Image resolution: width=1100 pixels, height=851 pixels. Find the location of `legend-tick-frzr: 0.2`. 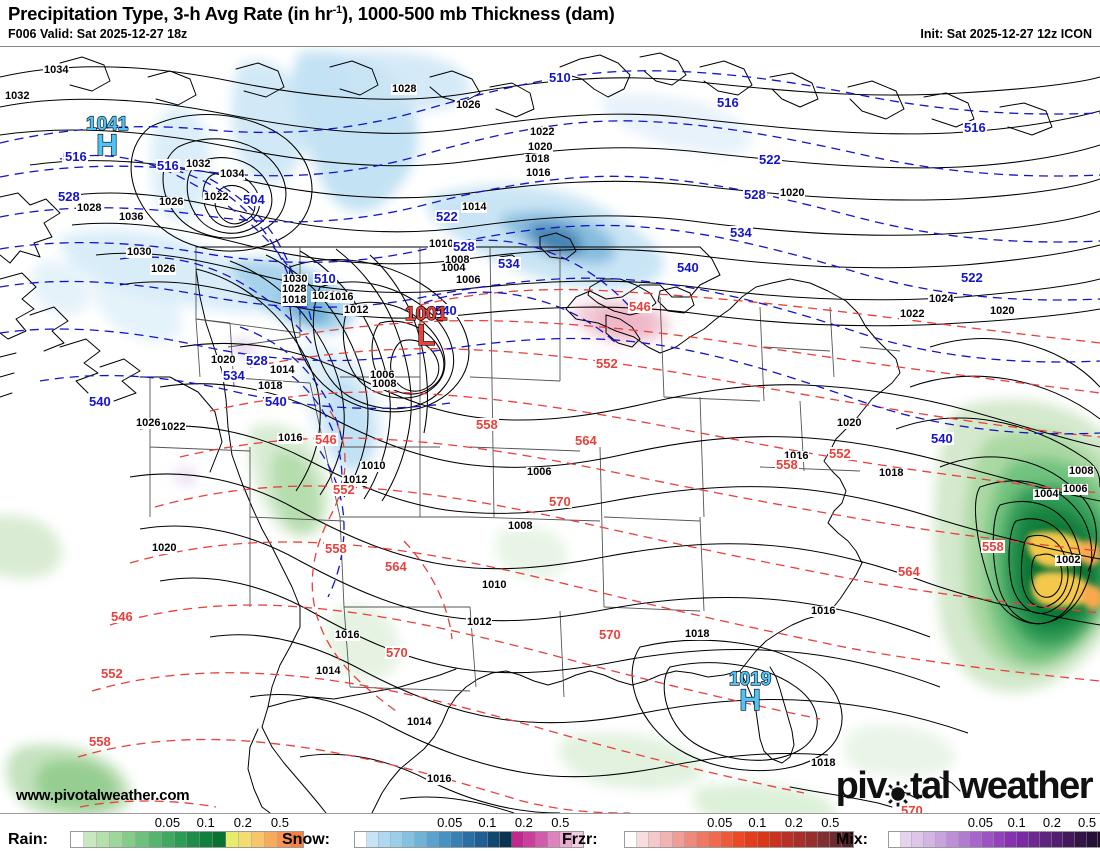

legend-tick-frzr: 0.2 is located at coordinates (793, 822).